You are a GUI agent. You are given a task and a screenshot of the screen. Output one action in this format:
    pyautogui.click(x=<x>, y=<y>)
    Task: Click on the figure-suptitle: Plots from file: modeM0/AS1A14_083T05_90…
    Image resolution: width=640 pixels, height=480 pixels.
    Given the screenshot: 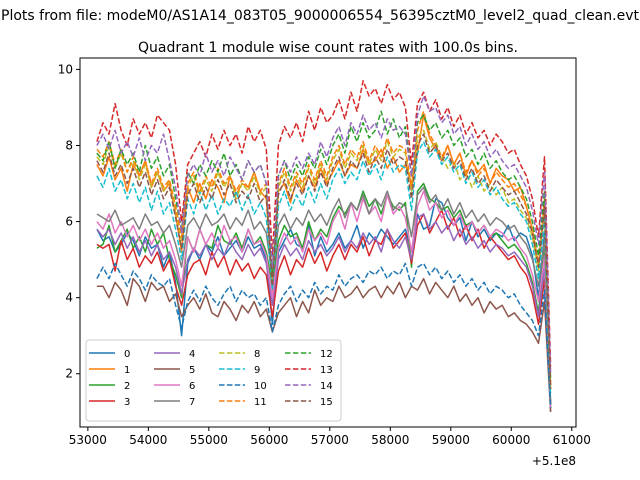 What is the action you would take?
    pyautogui.click(x=320, y=16)
    